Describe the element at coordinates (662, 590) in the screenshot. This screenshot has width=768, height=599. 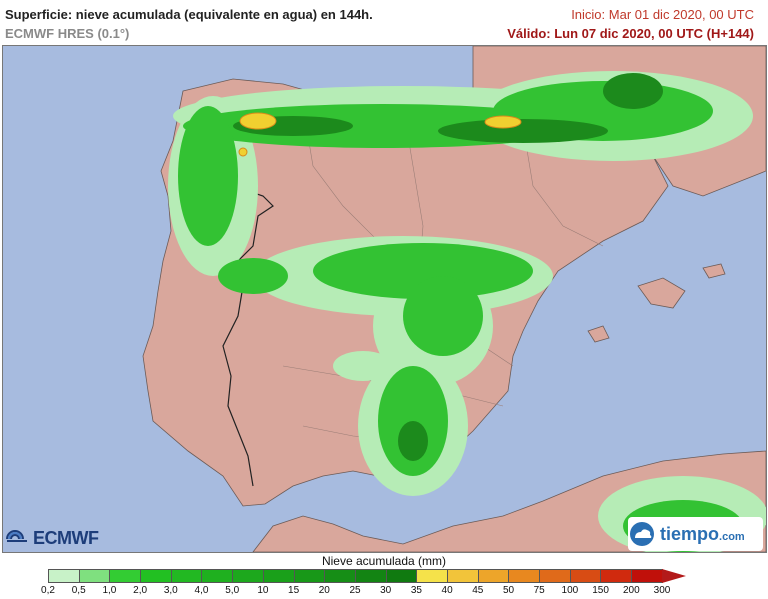
I see `scale-tick-label: 300` at that location.